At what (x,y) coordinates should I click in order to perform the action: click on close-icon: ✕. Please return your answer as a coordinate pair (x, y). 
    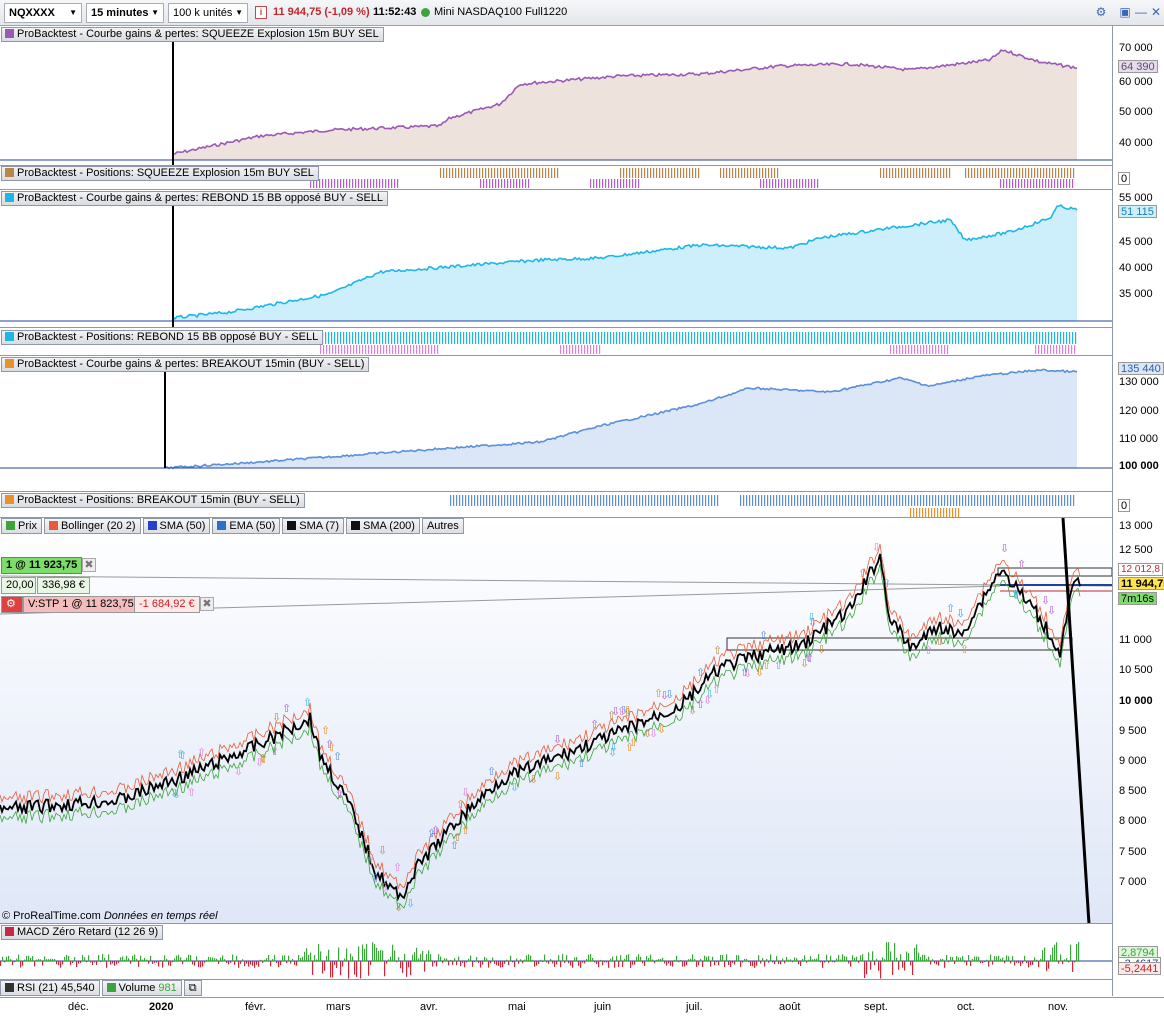
    Looking at the image, I should click on (1156, 12).